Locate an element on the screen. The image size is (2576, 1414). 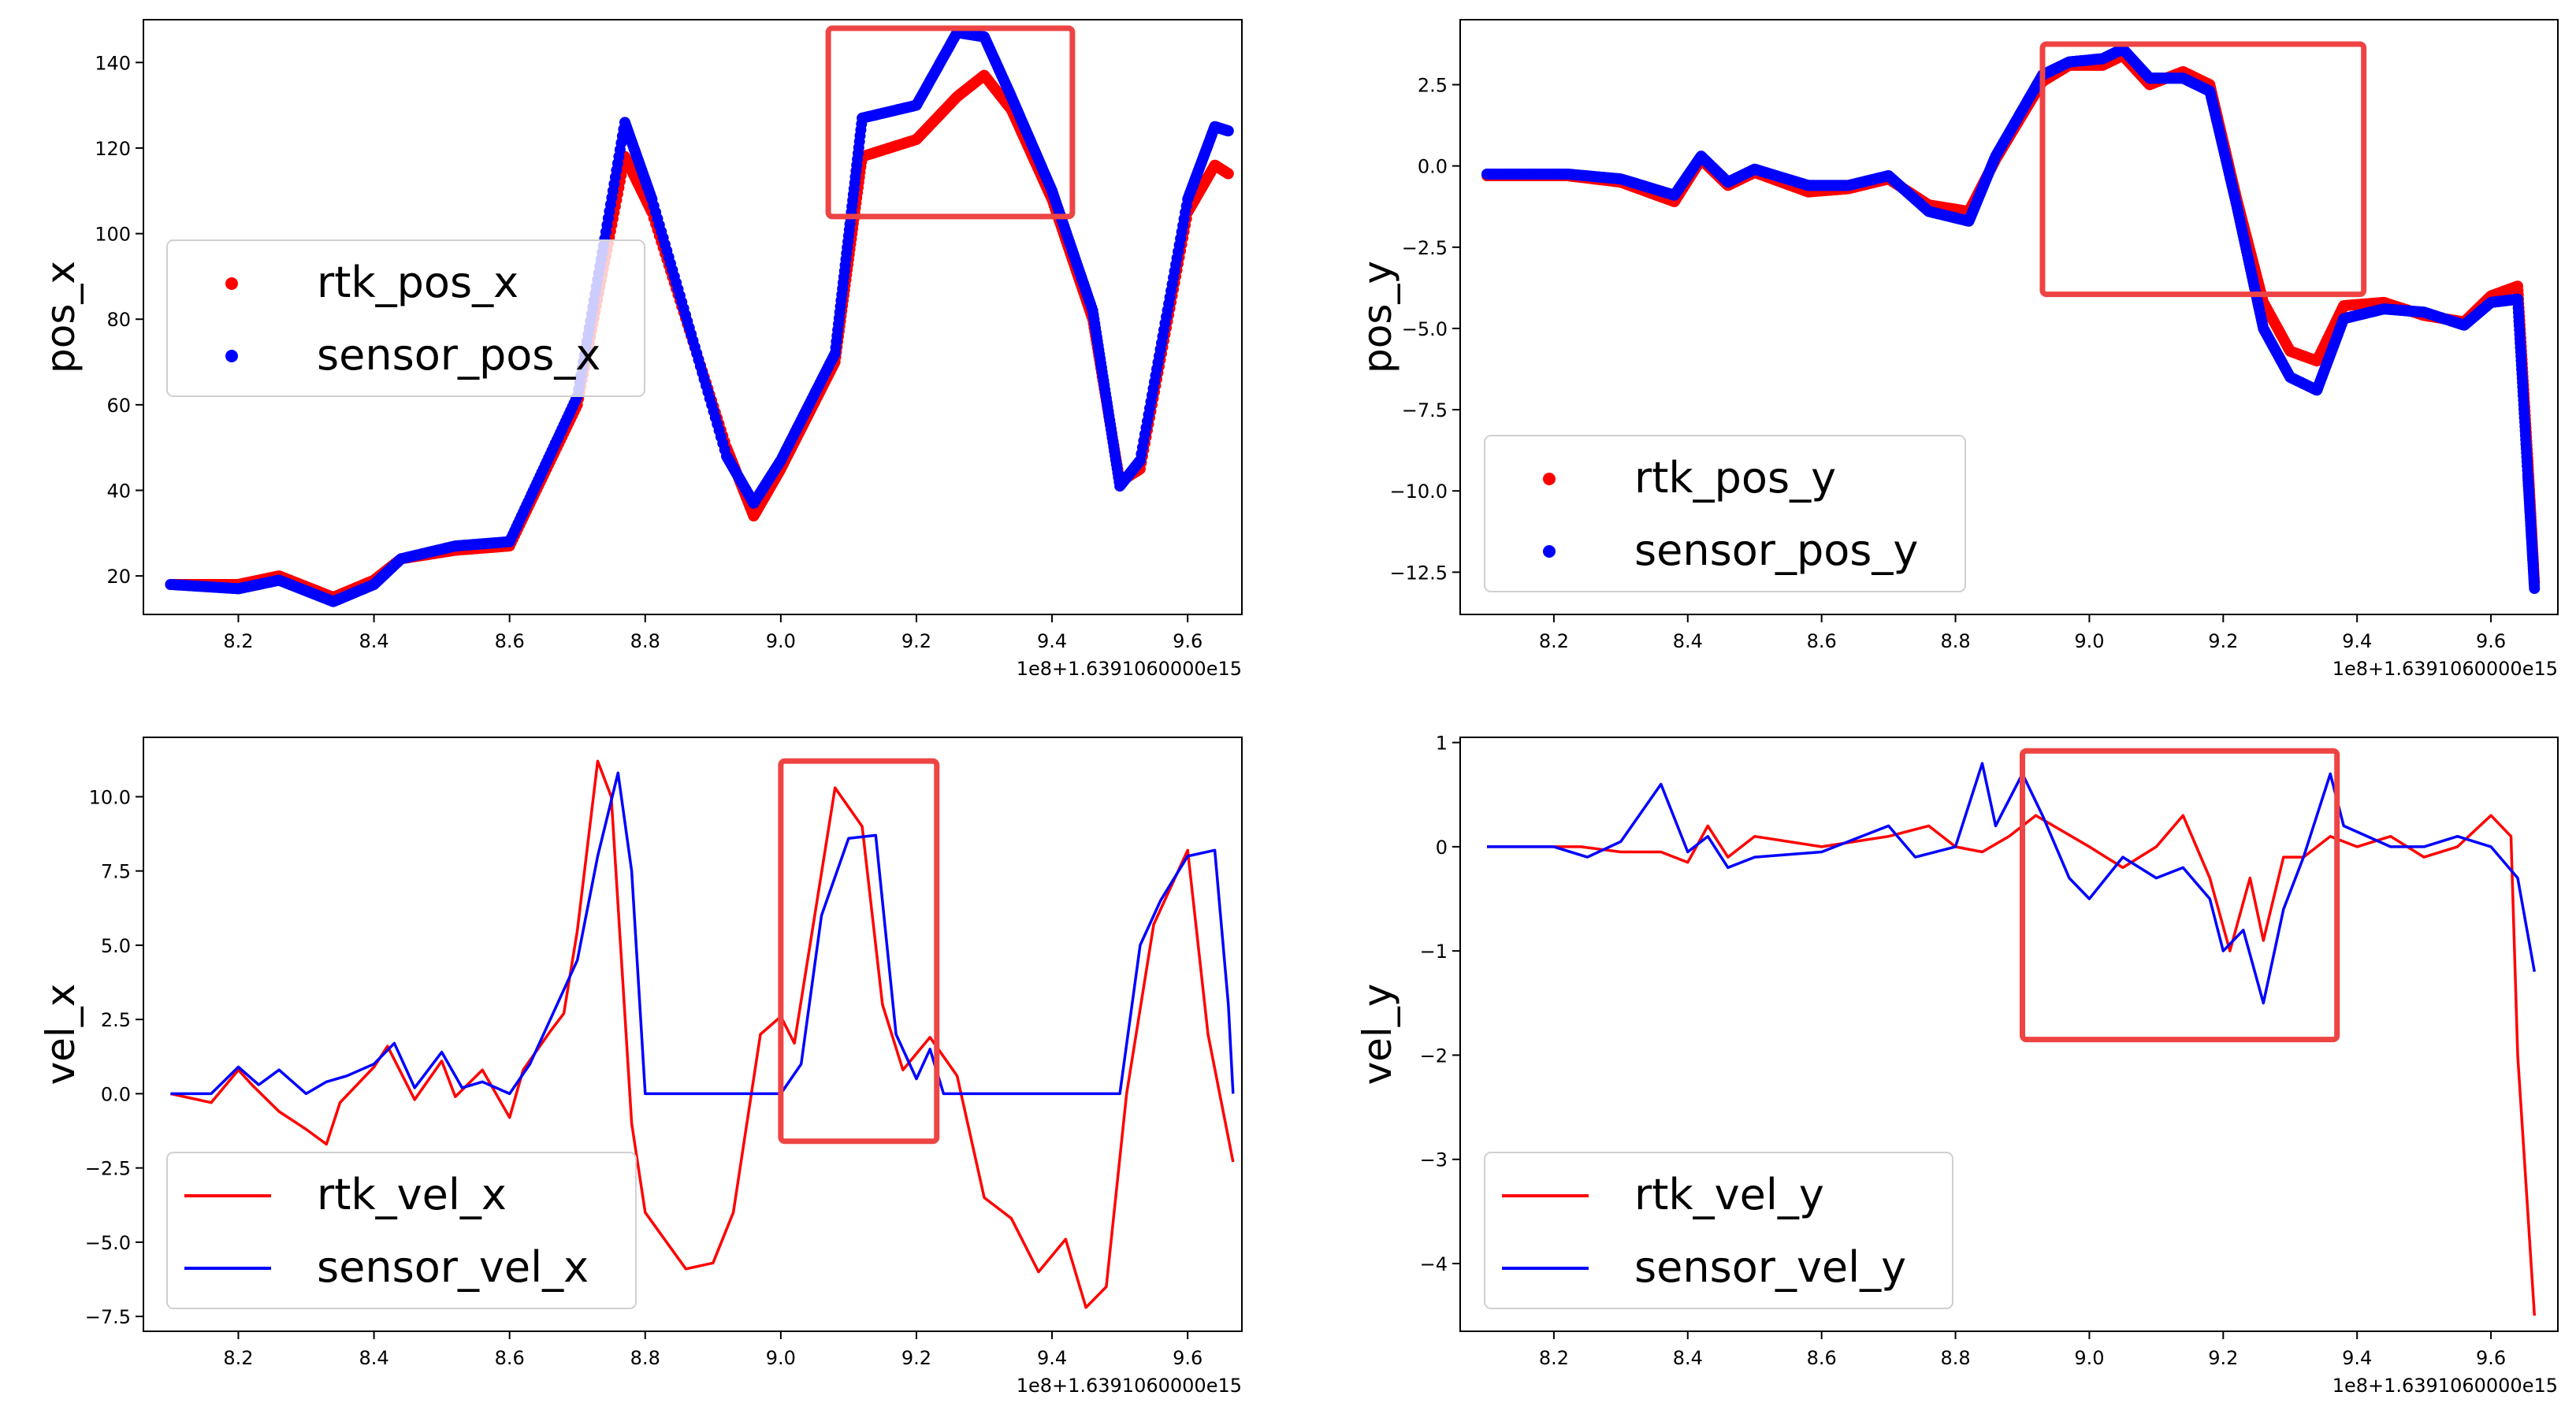
legend-label: rtk_pos_x is located at coordinates (418, 282).